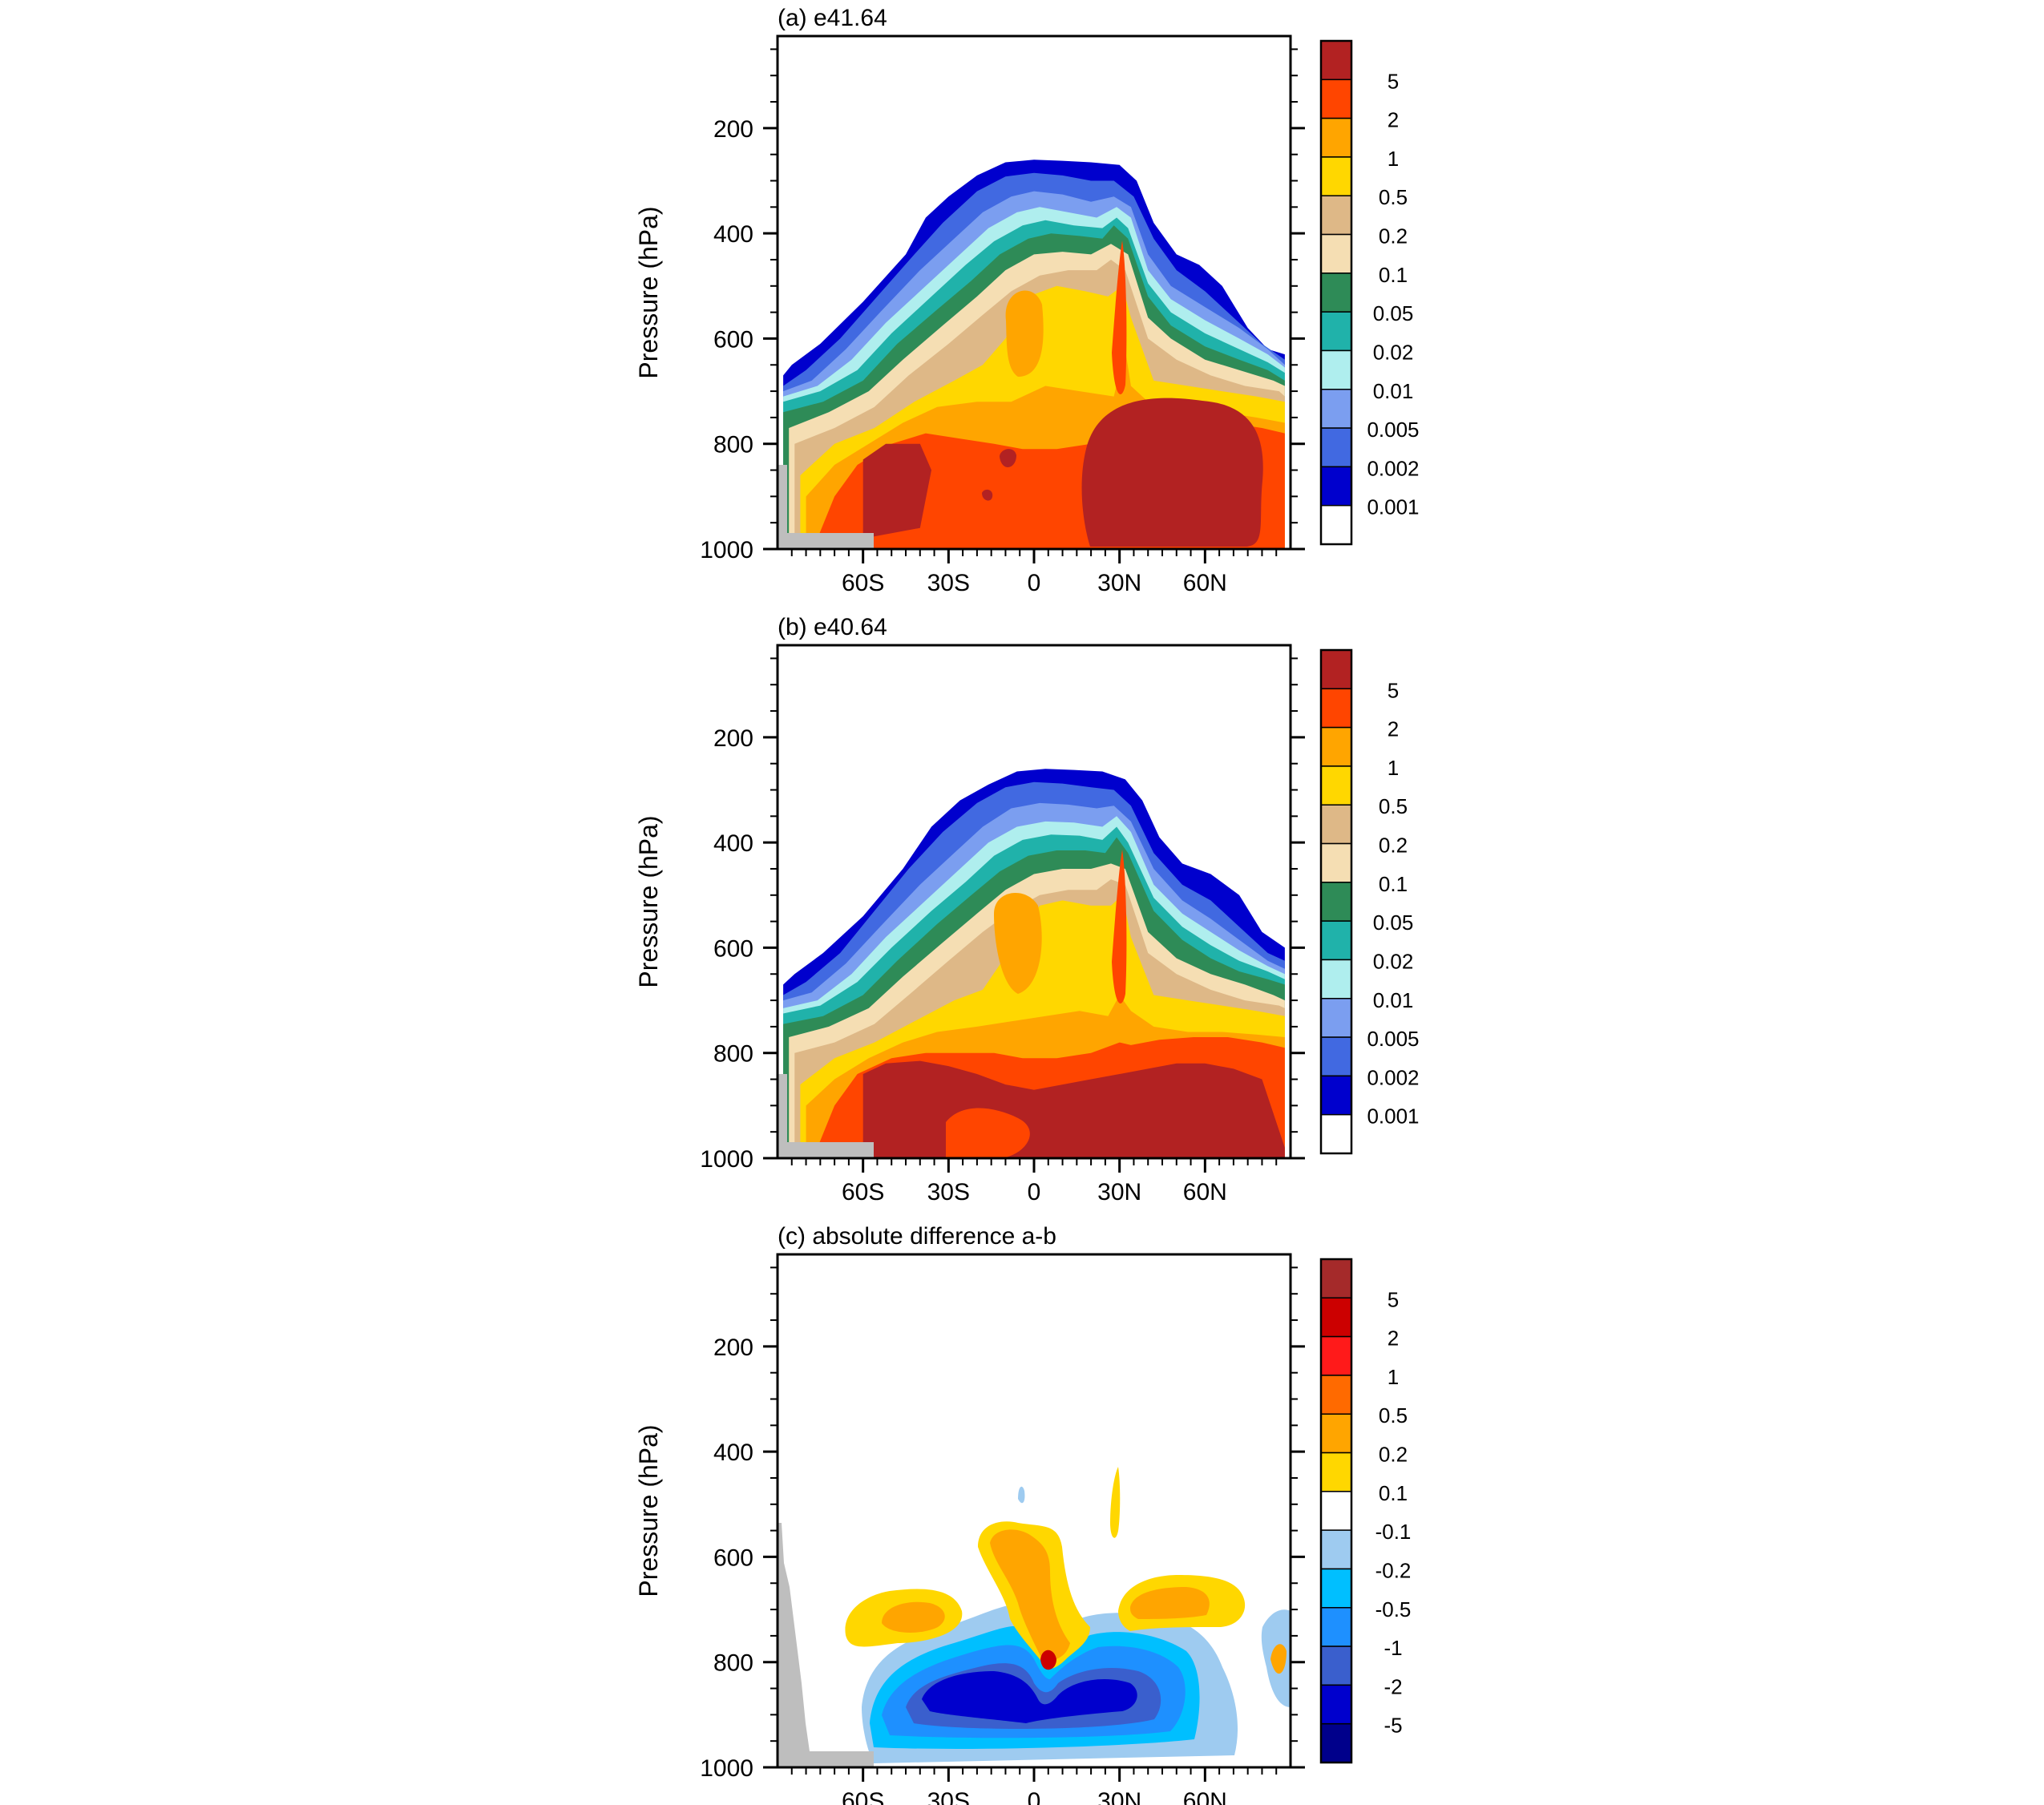 Image resolution: width=2044 pixels, height=1805 pixels. I want to click on panel-a-blob1, so click(1008, 458).